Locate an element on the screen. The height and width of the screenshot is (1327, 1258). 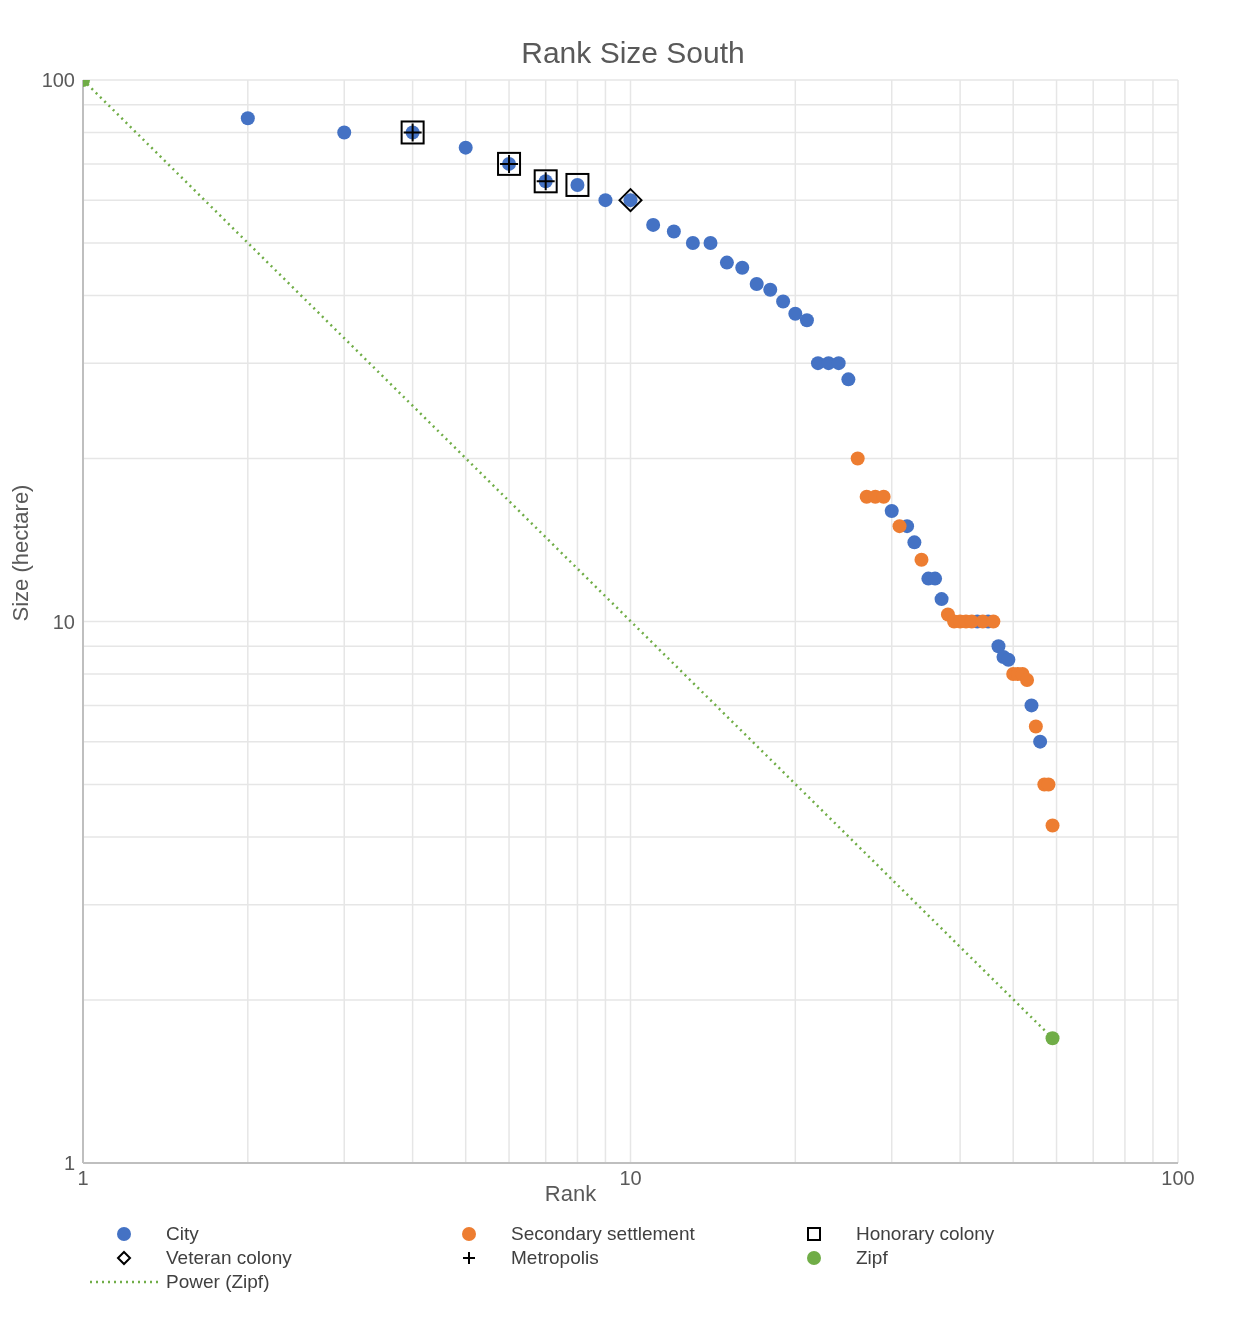
legend-label: City is located at coordinates (182, 1234).